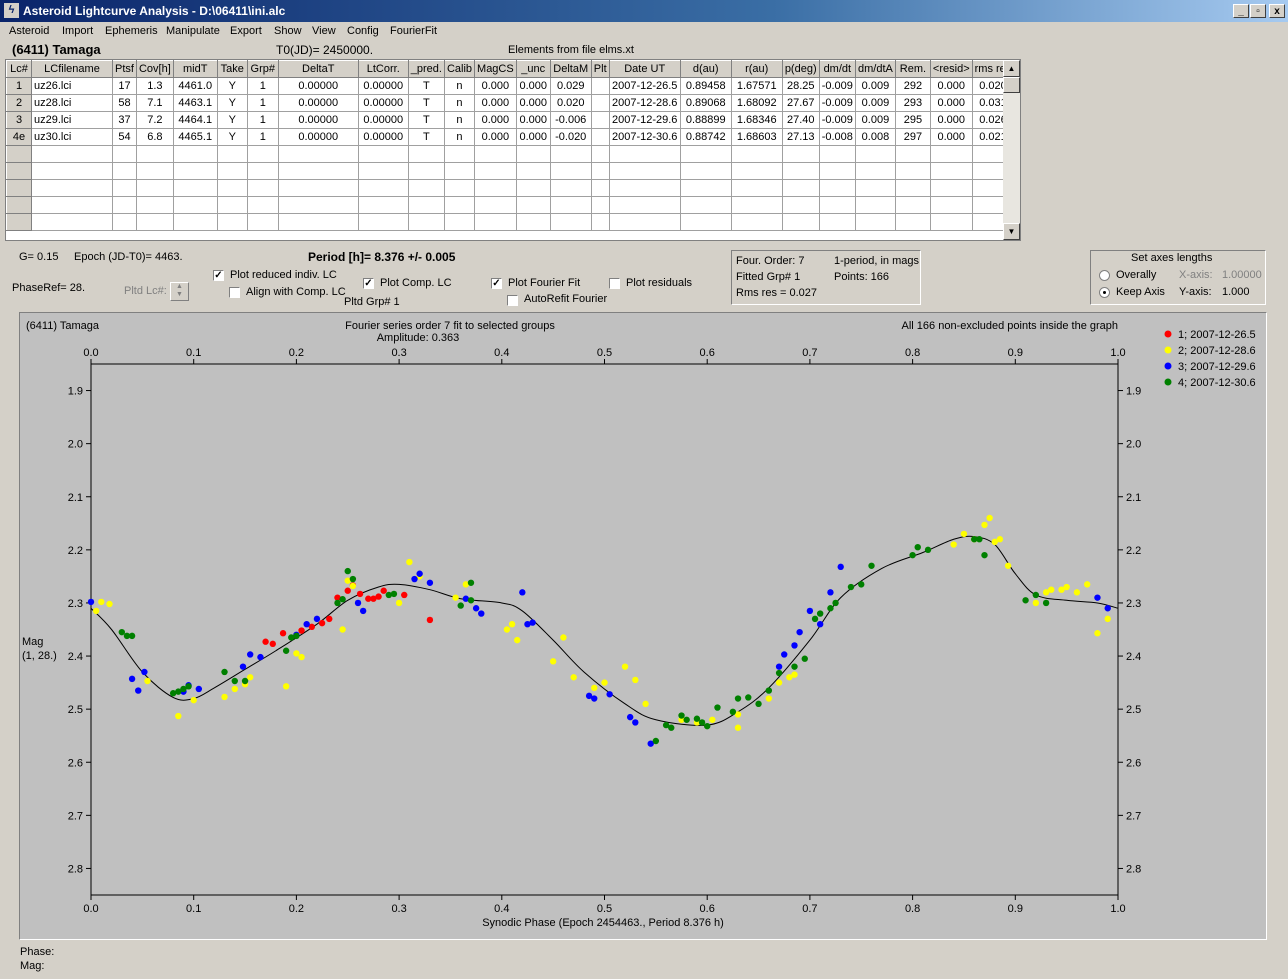 This screenshot has width=1288, height=979. I want to click on column-header: midT, so click(195, 69).